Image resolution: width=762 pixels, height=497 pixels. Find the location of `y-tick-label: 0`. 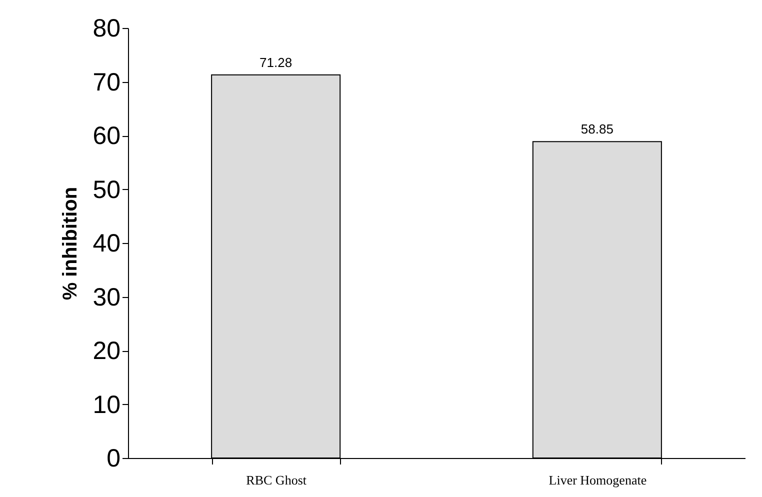

y-tick-label: 0 is located at coordinates (113, 458).